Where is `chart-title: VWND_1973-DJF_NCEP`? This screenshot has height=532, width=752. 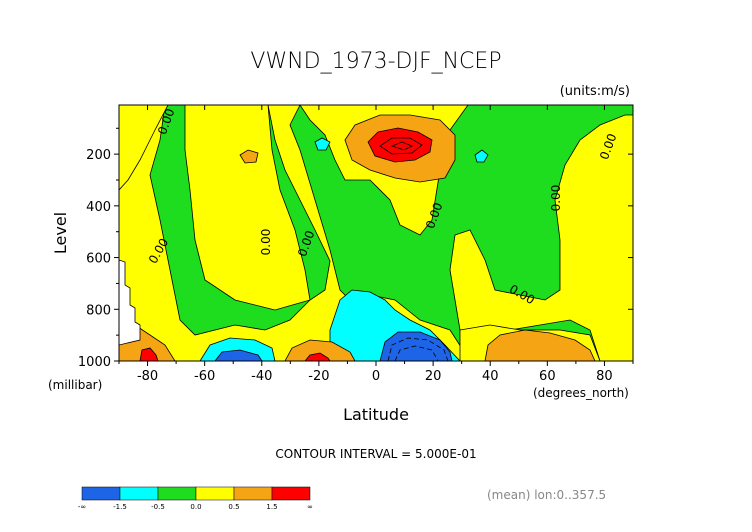 chart-title: VWND_1973-DJF_NCEP is located at coordinates (375, 61).